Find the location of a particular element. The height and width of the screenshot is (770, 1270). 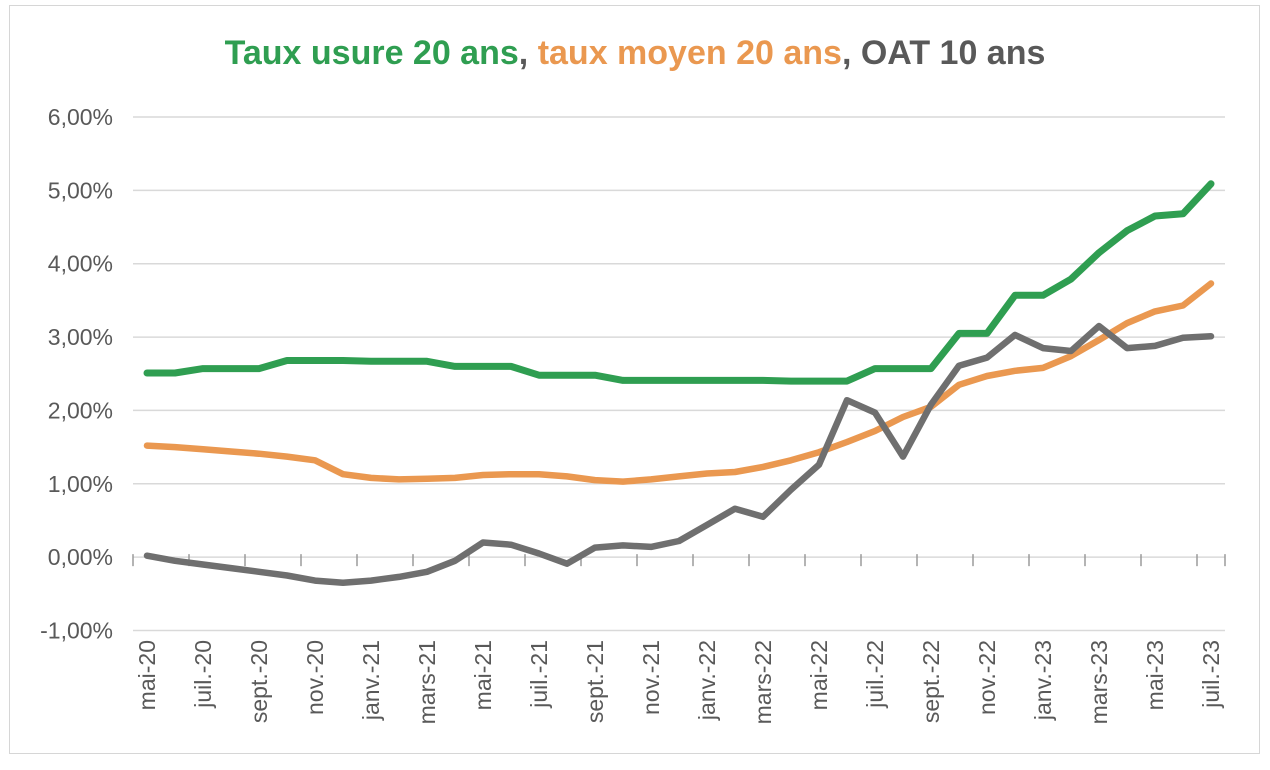

y-axis-tick-label: 6,00% is located at coordinates (80, 117).